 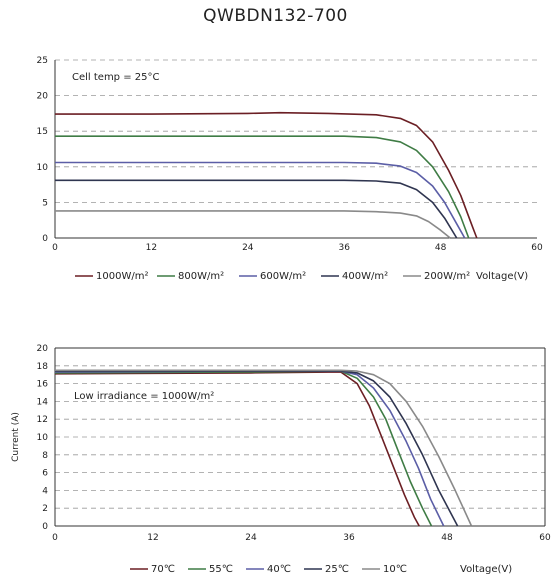 I want to click on legend-label: 70℃, so click(x=163, y=569).